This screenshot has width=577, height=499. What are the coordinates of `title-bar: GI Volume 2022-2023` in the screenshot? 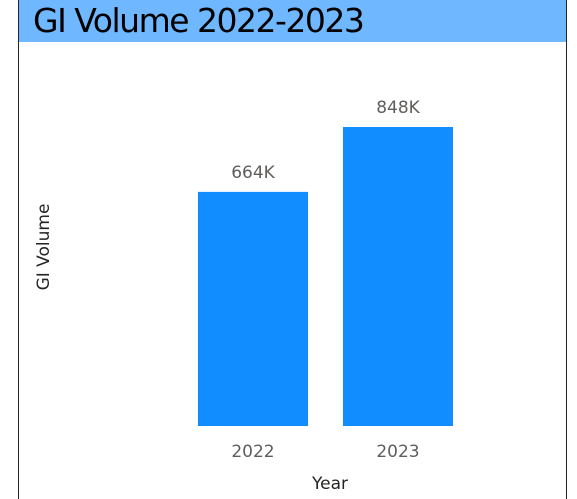 It's located at (292, 21).